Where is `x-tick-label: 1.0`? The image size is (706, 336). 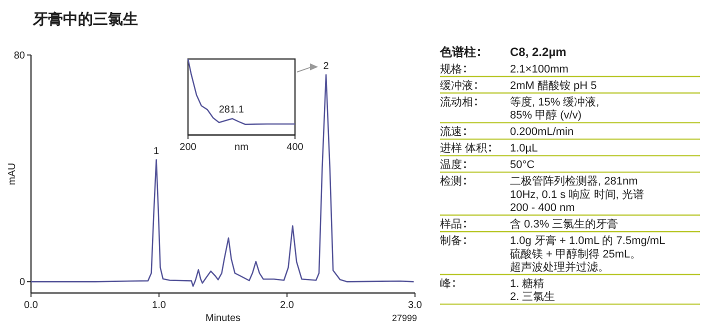
x-tick-label: 1.0 is located at coordinates (159, 305).